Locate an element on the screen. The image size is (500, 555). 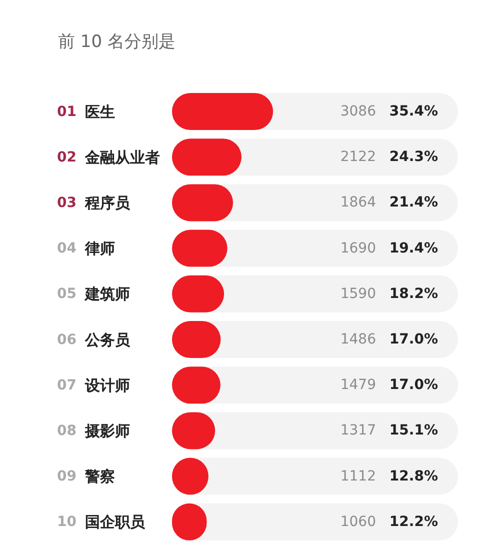
chart-title: 前 10 名分别是 is located at coordinates (117, 42).